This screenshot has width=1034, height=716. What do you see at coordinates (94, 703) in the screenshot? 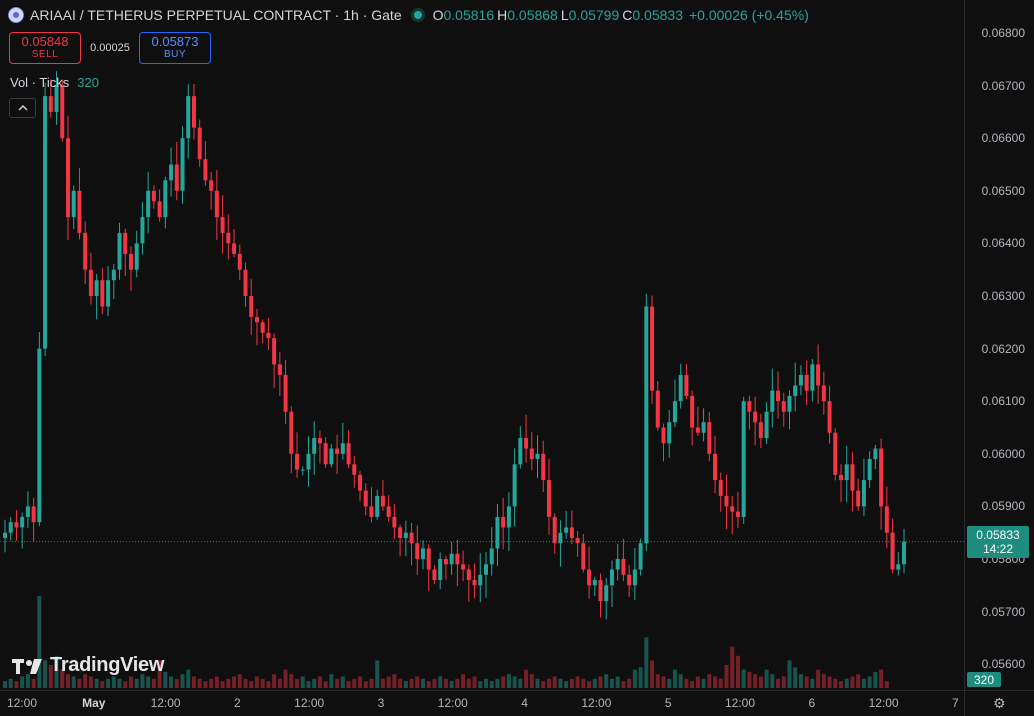
I see `time-axis-label: May` at bounding box center [94, 703].